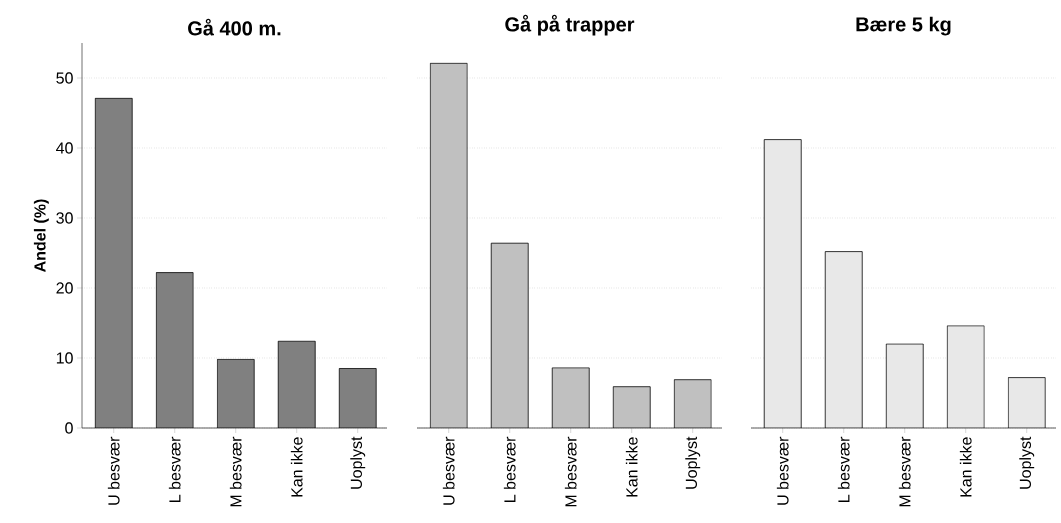 The height and width of the screenshot is (523, 1061). I want to click on chart-title: Gå på trapper, so click(570, 25).